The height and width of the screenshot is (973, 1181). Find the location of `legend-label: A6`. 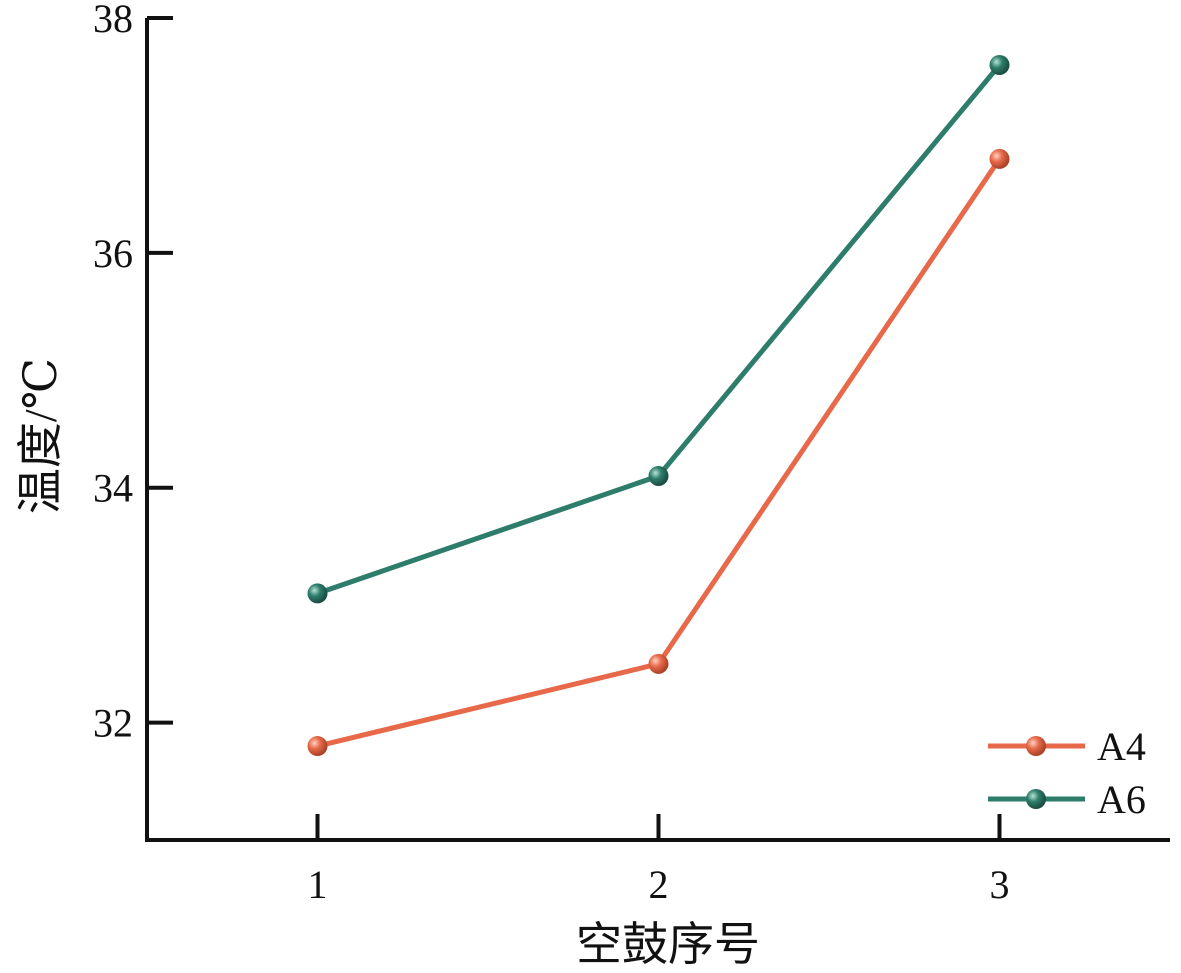

legend-label: A6 is located at coordinates (1121, 799).